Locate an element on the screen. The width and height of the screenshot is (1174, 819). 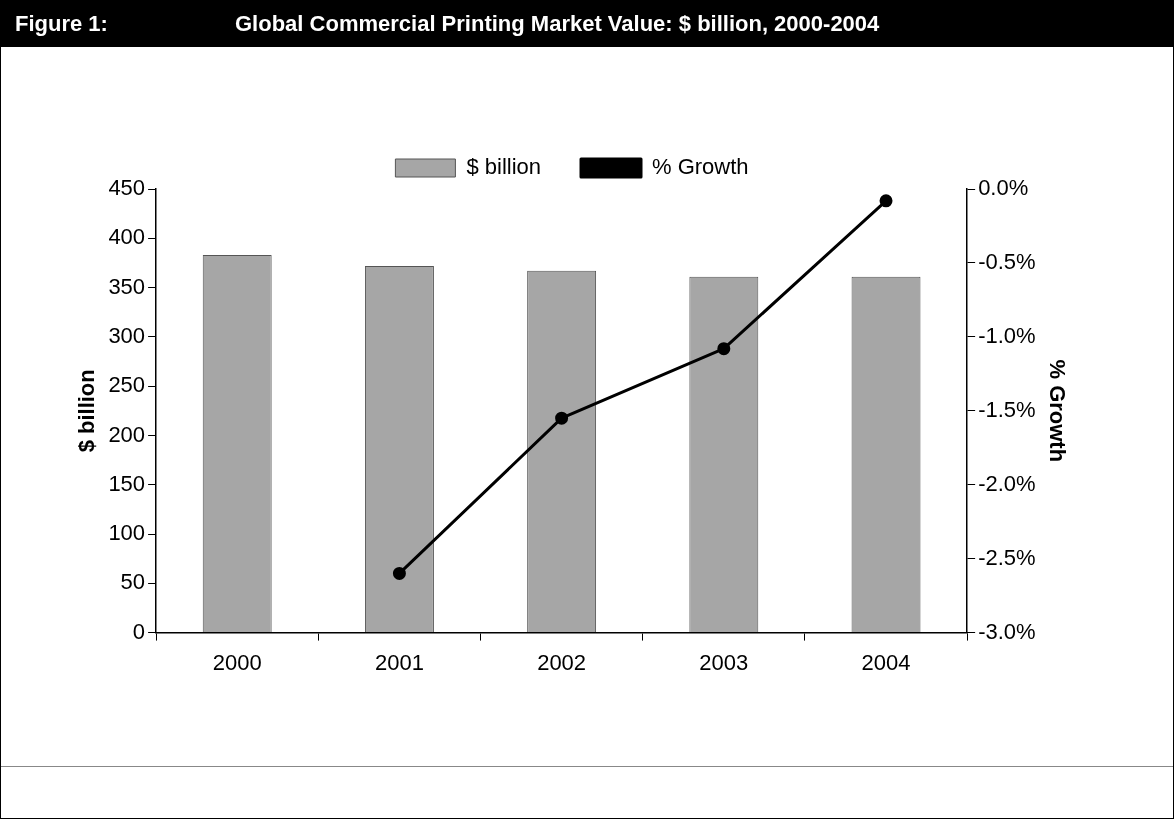
x-tick-label: 2003 is located at coordinates (724, 662).